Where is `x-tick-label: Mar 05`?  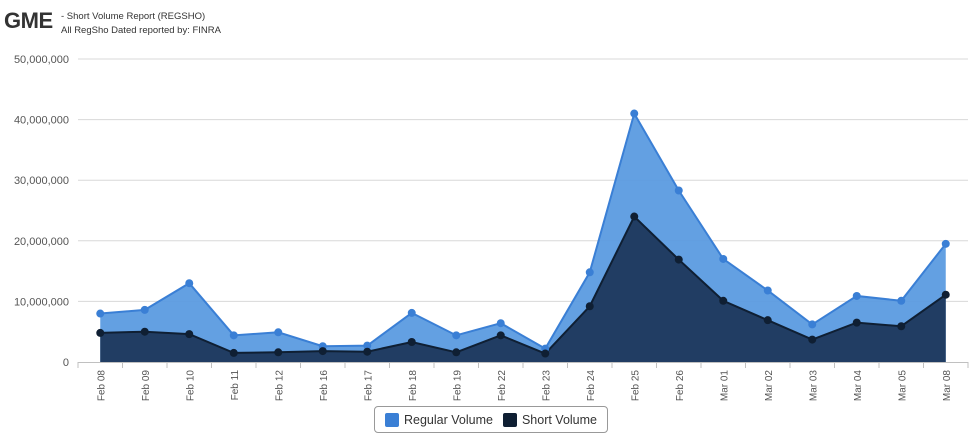
x-tick-label: Mar 05 is located at coordinates (902, 386).